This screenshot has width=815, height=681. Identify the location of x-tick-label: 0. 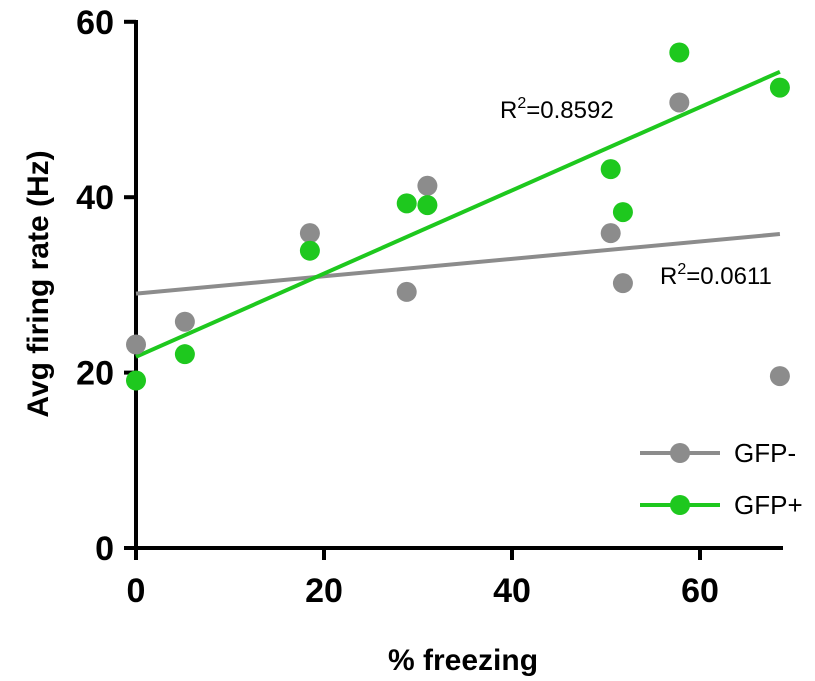
(136, 591).